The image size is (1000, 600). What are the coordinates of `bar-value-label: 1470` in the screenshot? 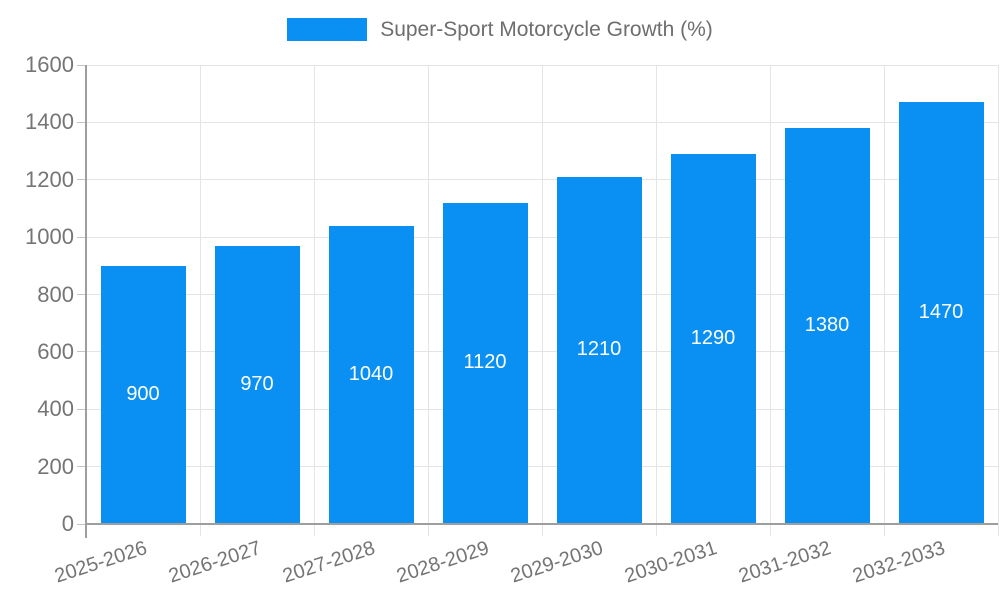 It's located at (941, 312).